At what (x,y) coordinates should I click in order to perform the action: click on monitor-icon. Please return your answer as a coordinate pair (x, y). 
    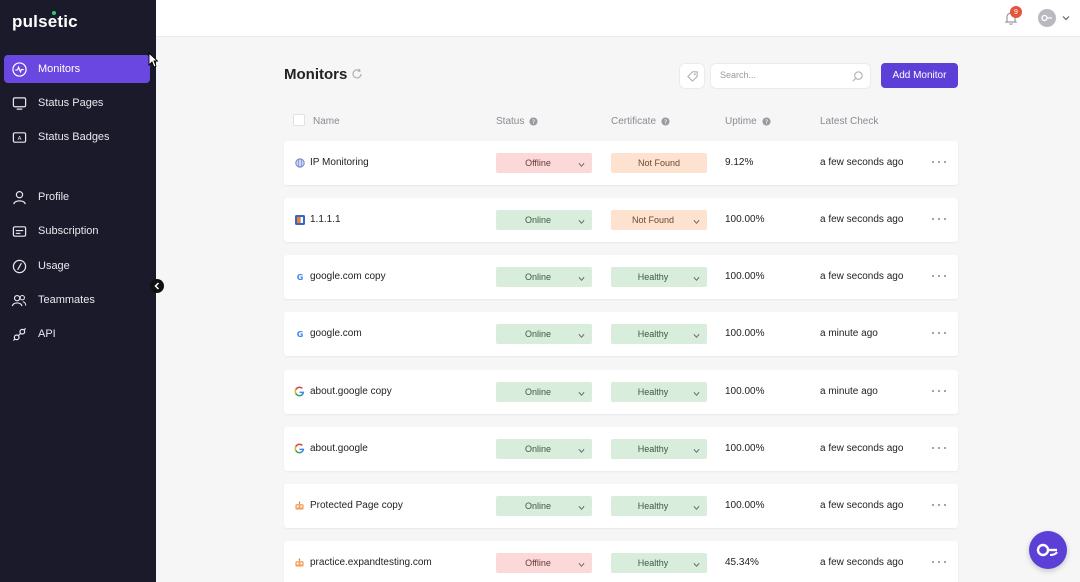
    Looking at the image, I should click on (19, 103).